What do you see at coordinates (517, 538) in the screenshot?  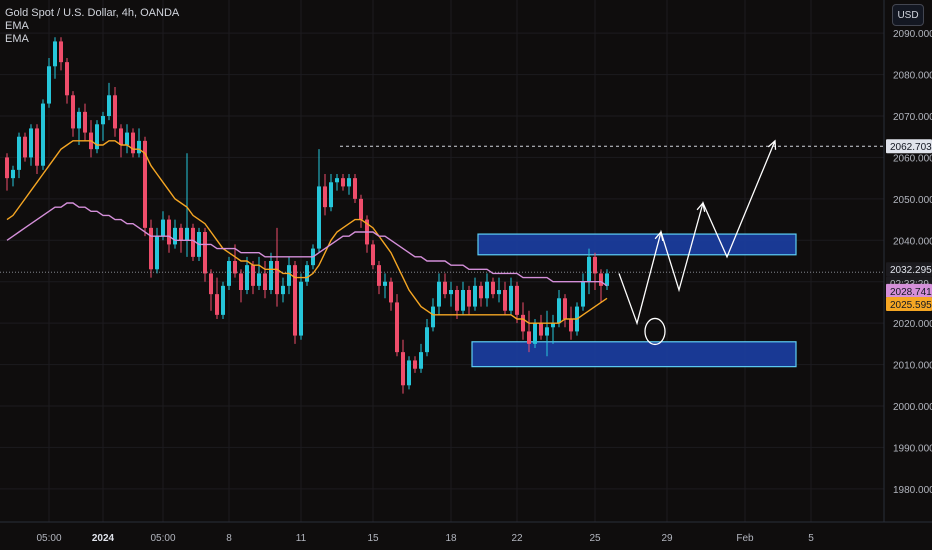 I see `x-tick-label: 22` at bounding box center [517, 538].